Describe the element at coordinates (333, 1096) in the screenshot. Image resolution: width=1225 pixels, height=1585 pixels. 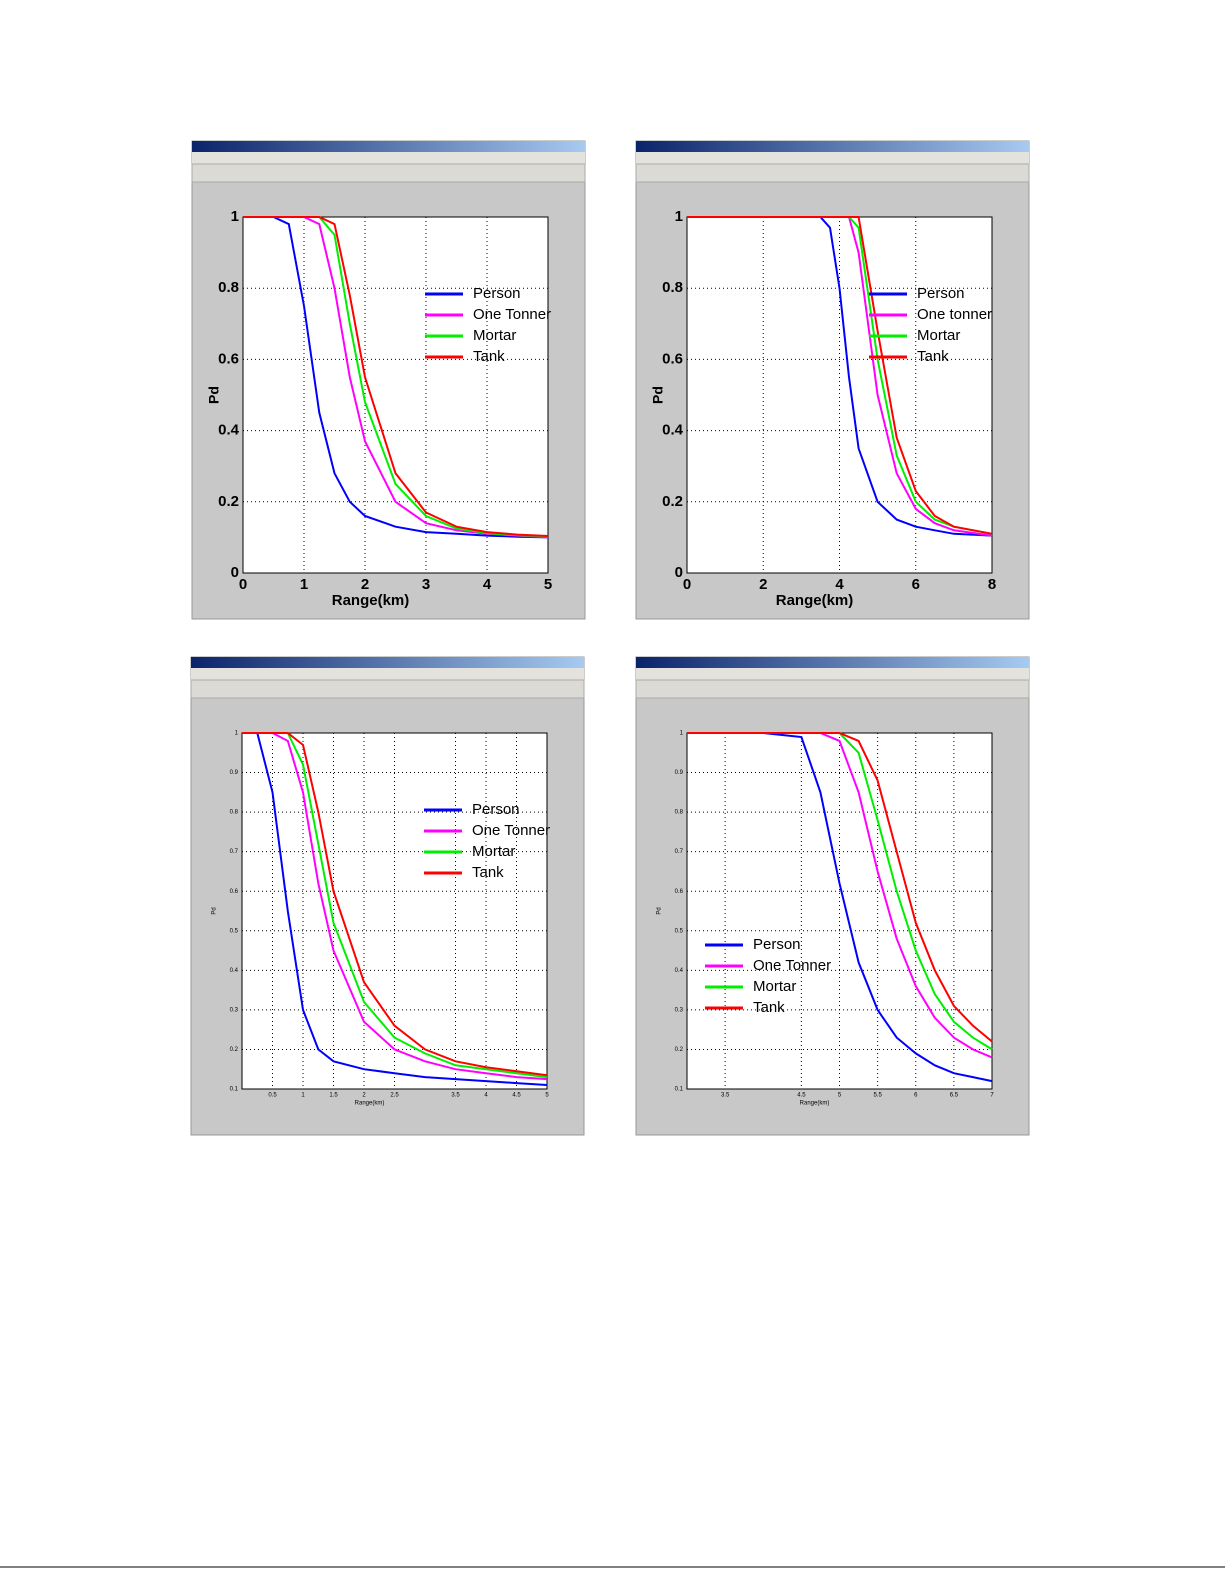
I see `x-tick-label: 1.5` at that location.